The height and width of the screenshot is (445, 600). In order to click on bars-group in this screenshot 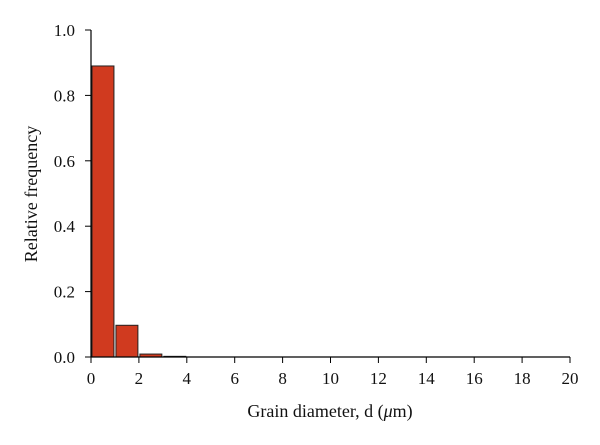, I will do `click(139, 211)`.